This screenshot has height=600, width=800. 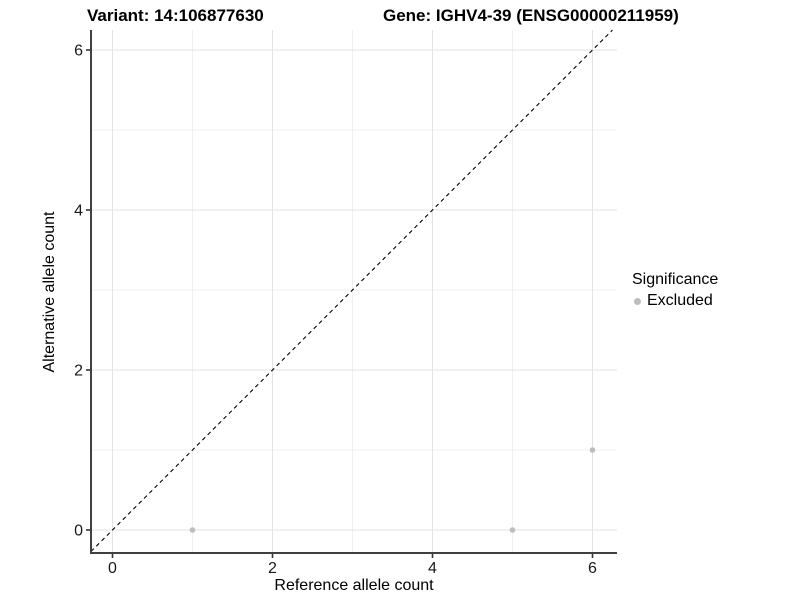 What do you see at coordinates (78, 371) in the screenshot?
I see `y-tick-label: 2` at bounding box center [78, 371].